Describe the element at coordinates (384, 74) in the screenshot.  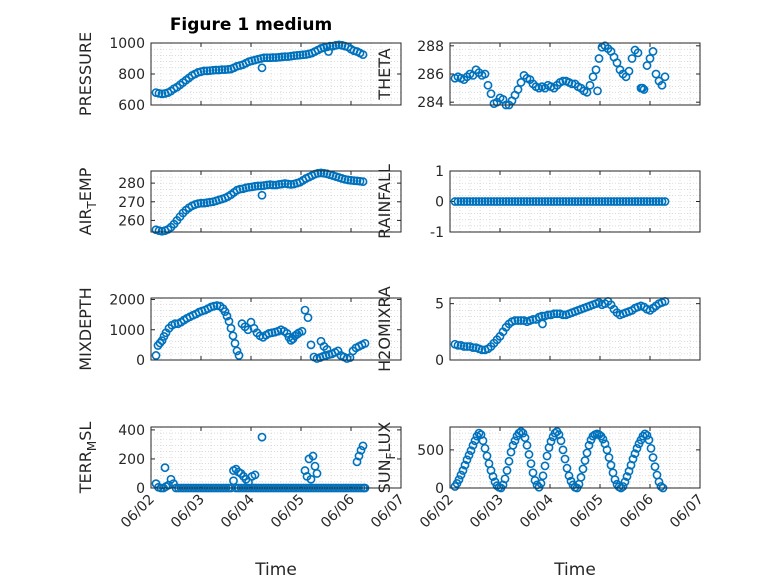
I see `y-axis-label: THETA` at that location.